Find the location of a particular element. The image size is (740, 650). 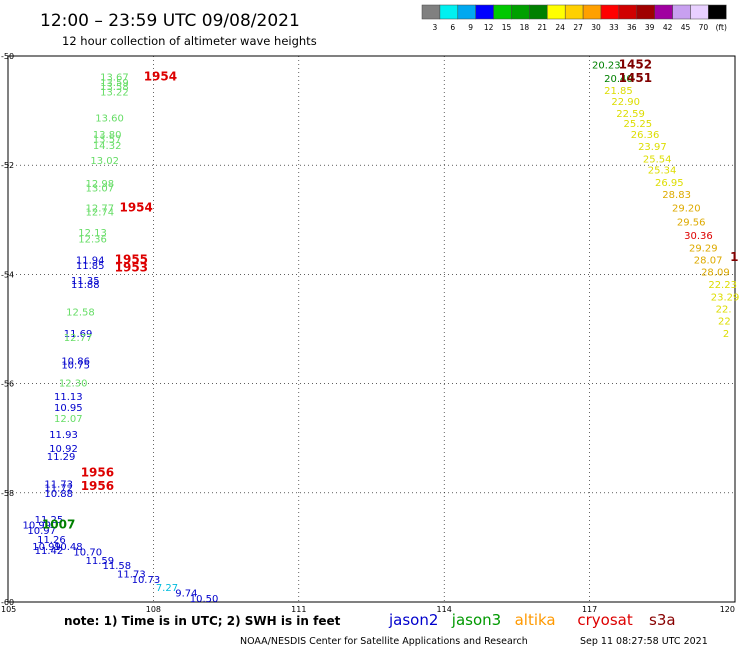

wave-height-label: 13.58 is located at coordinates (114, 87).